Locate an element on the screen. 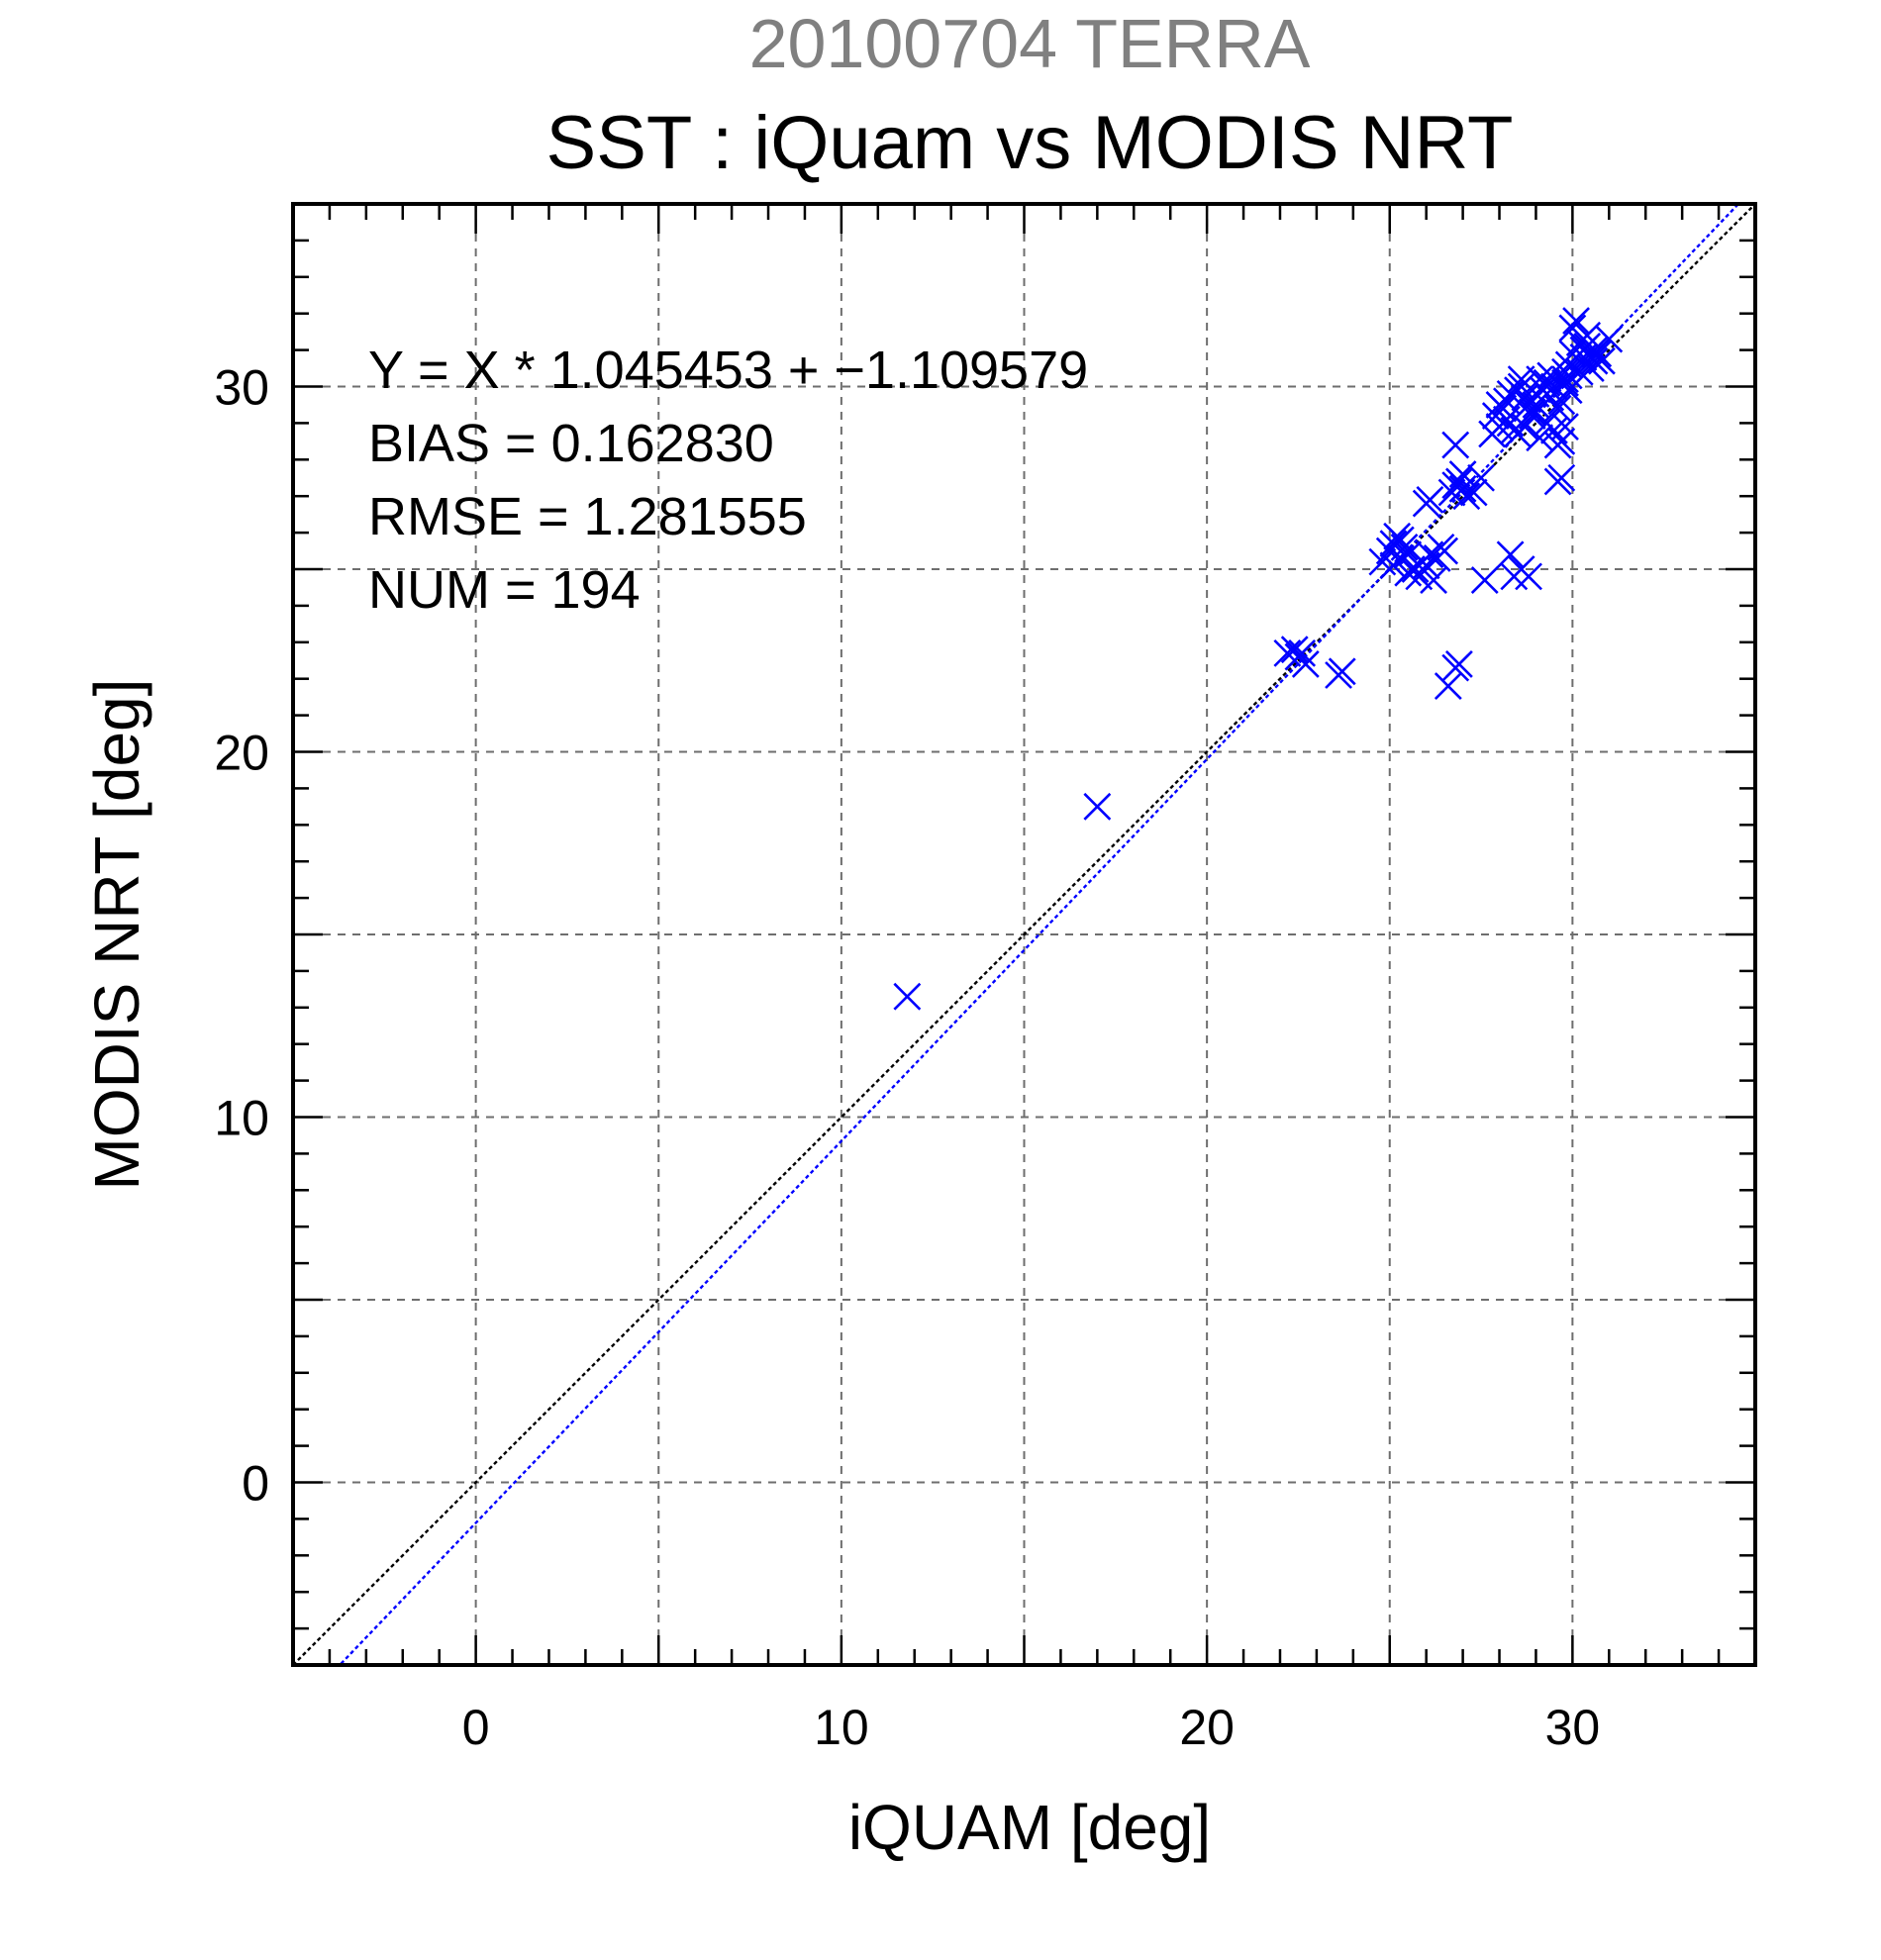 This screenshot has width=1881, height=1960. y-tick-labels: 0 10 20 30 is located at coordinates (242, 936).